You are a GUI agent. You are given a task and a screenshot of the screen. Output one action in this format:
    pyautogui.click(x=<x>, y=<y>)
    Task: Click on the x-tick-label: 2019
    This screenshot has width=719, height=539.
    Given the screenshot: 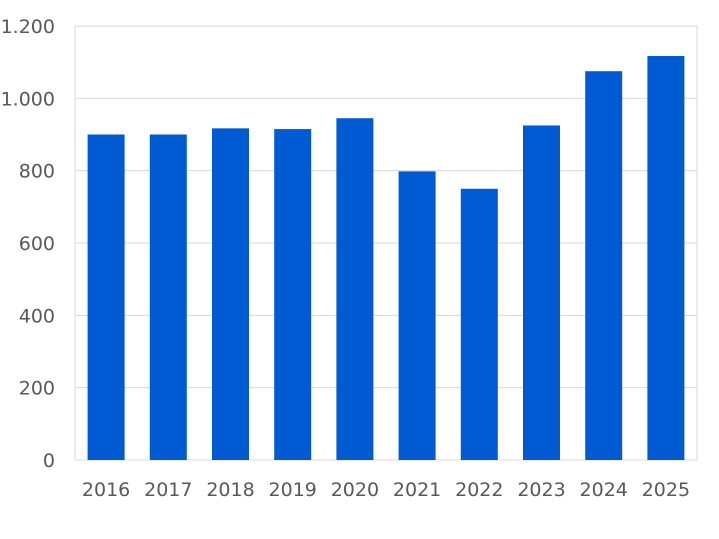 What is the action you would take?
    pyautogui.click(x=293, y=490)
    